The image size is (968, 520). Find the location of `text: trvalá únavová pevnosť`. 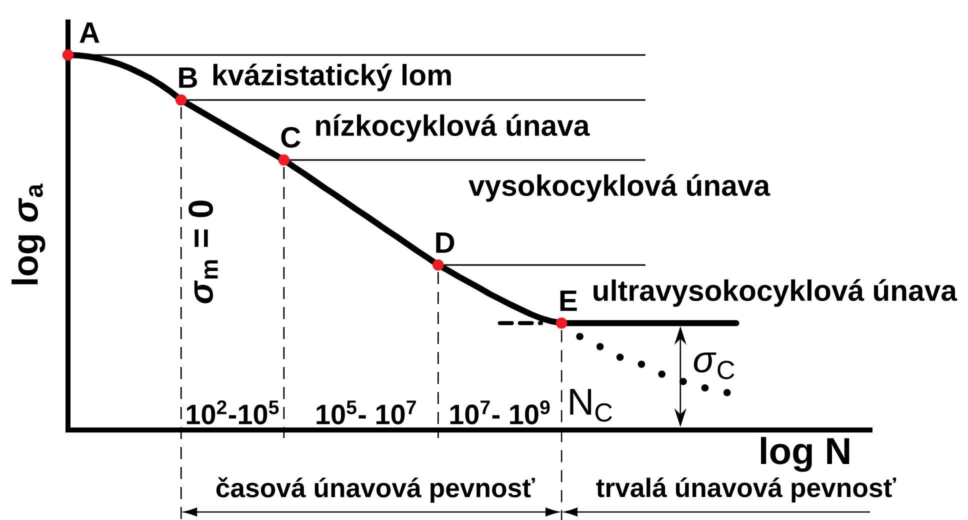

text: trvalá únavová pevnosť is located at coordinates (746, 490).